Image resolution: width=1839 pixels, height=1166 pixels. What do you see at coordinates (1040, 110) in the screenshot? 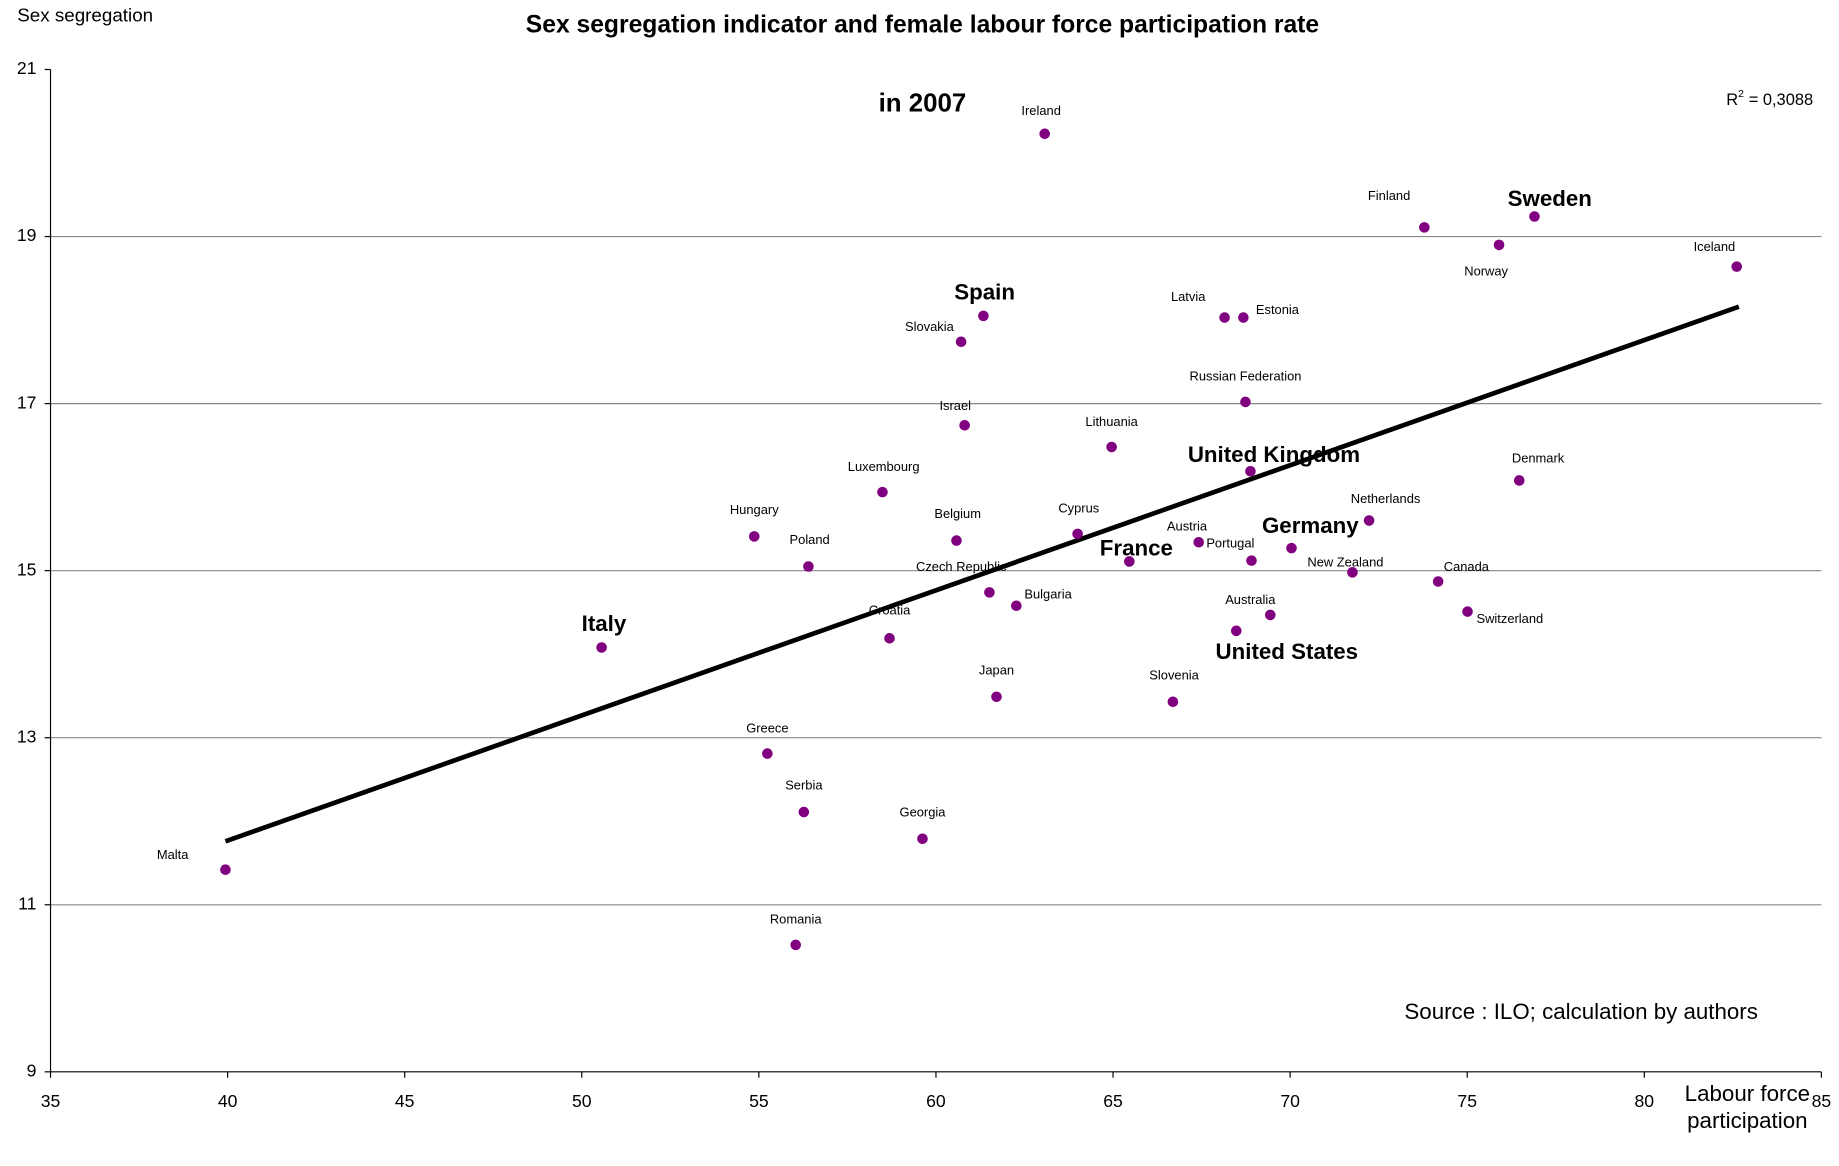
I see `point-label: Ireland` at bounding box center [1040, 110].